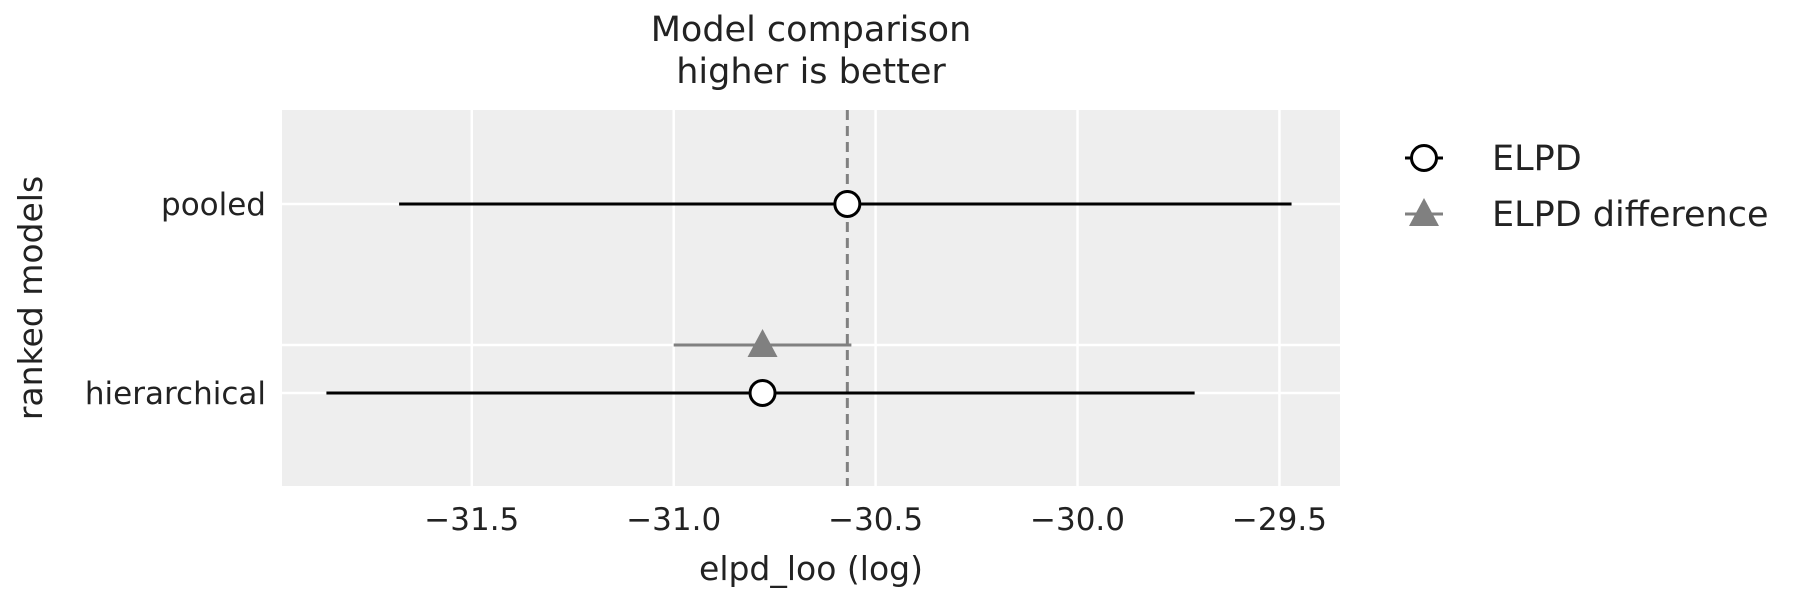 This screenshot has height=600, width=1800. I want to click on legend-label: ELPD difference, so click(1630, 215).